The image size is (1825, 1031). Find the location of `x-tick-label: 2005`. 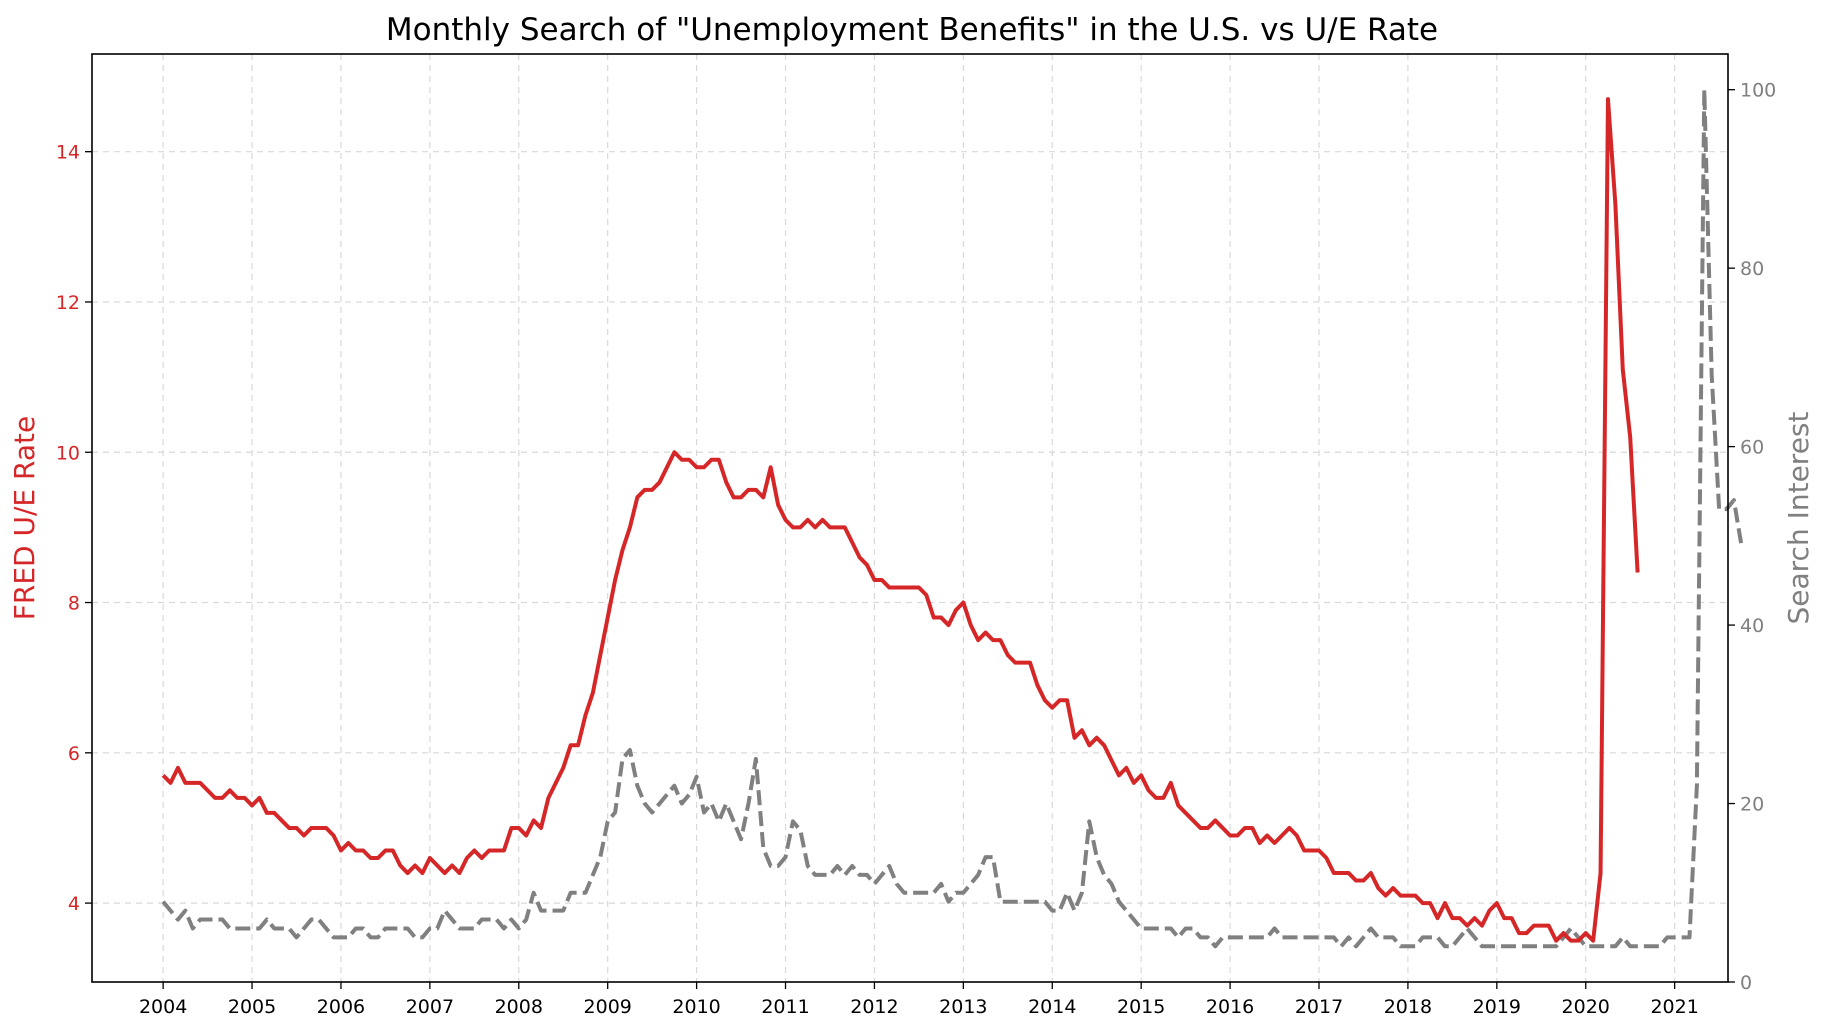

x-tick-label: 2005 is located at coordinates (252, 1007).